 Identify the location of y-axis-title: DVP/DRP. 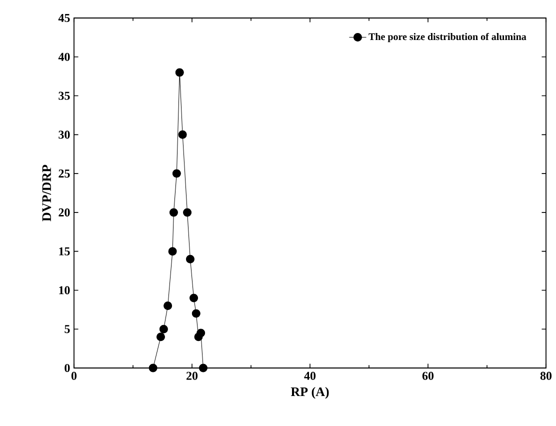
(47, 193).